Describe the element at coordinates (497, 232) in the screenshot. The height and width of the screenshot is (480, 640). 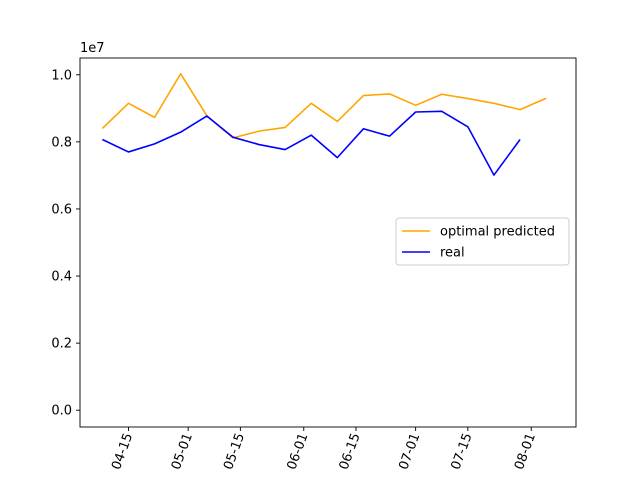
I see `legend-label-optimal-predicted: optimal predicted` at that location.